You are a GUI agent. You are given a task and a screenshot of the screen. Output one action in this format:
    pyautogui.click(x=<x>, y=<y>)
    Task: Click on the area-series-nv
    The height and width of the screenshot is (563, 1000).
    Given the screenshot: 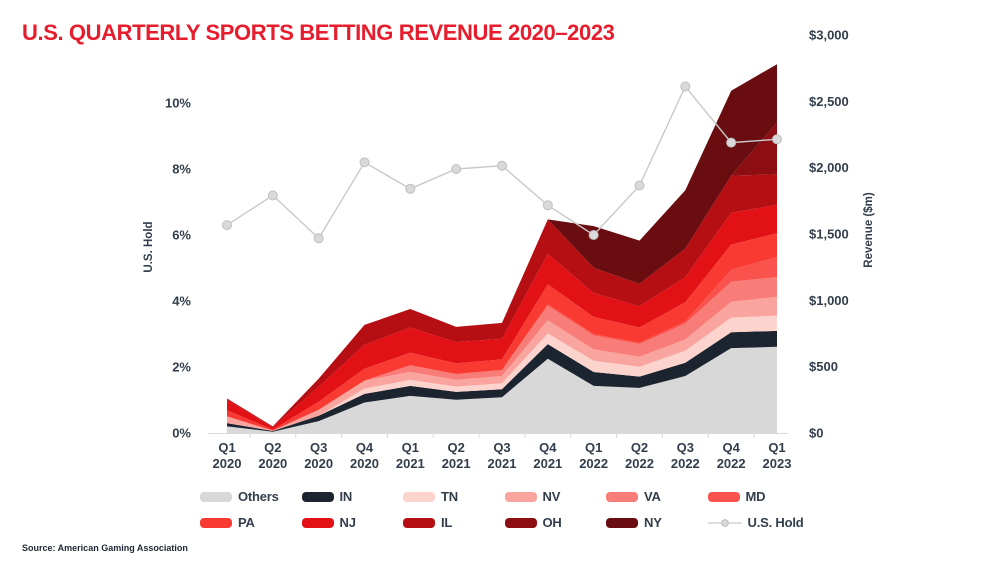 What is the action you would take?
    pyautogui.click(x=502, y=364)
    